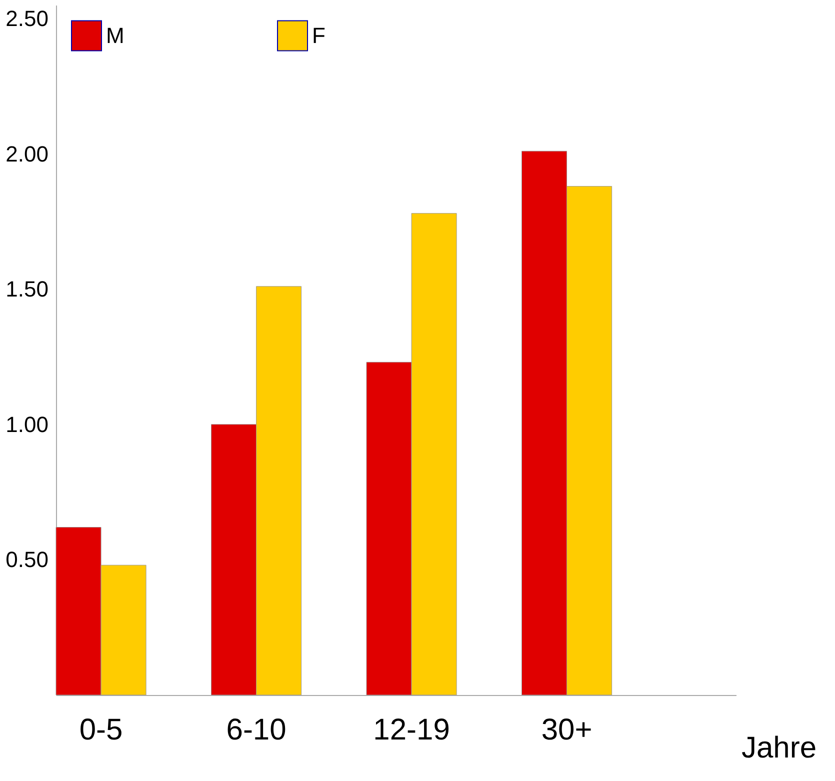  What do you see at coordinates (778, 748) in the screenshot?
I see `x-axis-title: Jahre` at bounding box center [778, 748].